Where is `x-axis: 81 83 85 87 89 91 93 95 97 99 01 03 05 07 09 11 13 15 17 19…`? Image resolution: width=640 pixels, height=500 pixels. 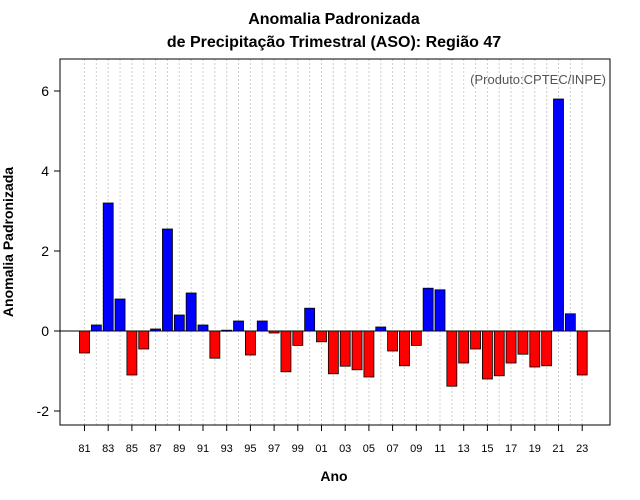
x-axis: 81 83 85 87 89 91 93 95 97 99 01 03 05 07 09 11 13 15 17 19… is located at coordinates (333, 440).